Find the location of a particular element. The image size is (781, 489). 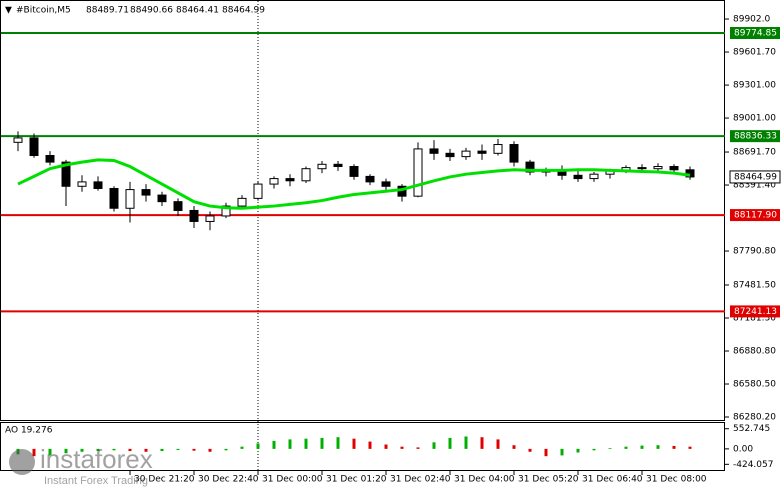

watermark: instaforex Instant Forex Trading is located at coordinates (81, 465).